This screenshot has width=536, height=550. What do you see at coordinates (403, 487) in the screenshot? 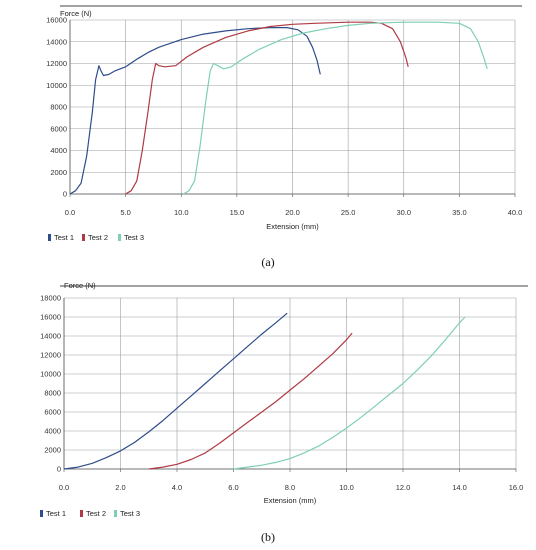
I see `x-tick-label: 12.0` at bounding box center [403, 487].